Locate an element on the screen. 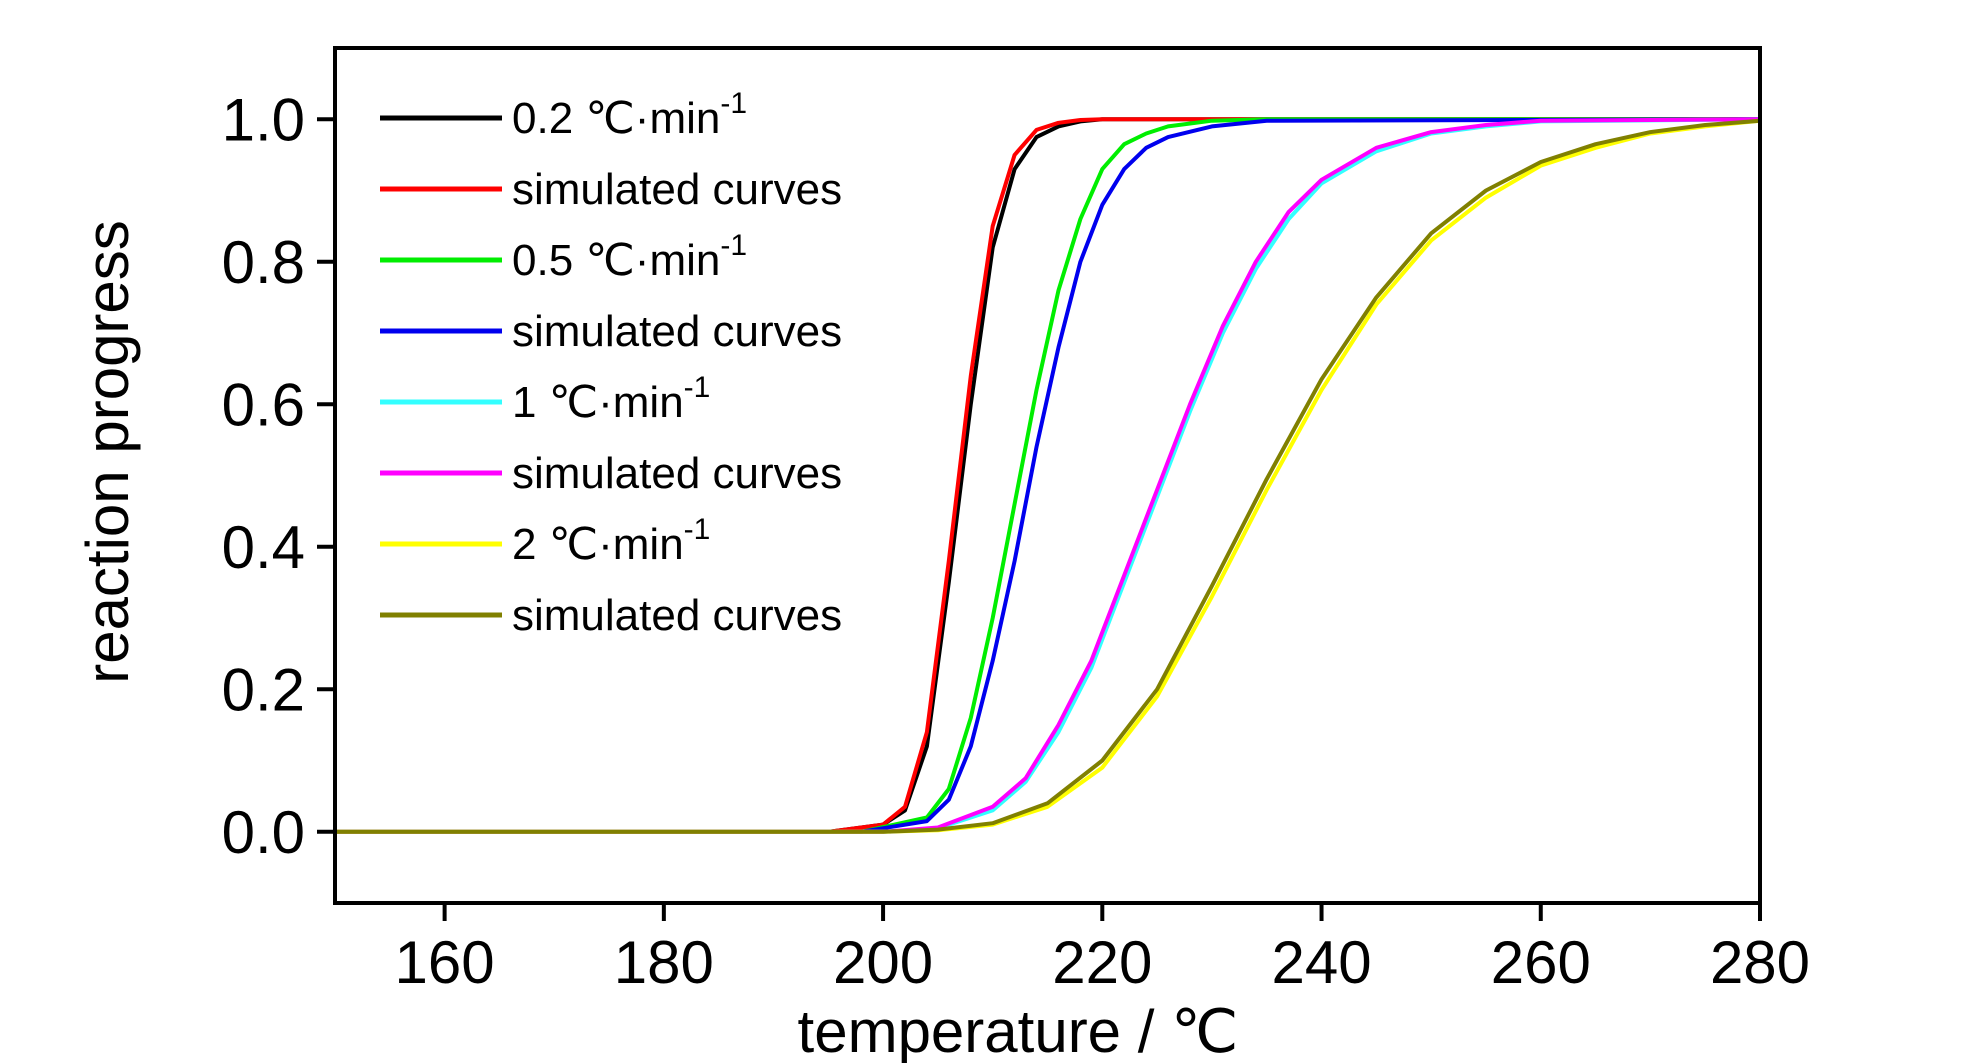 The image size is (1984, 1063). x-tick-label-280: 280 is located at coordinates (1760, 962).